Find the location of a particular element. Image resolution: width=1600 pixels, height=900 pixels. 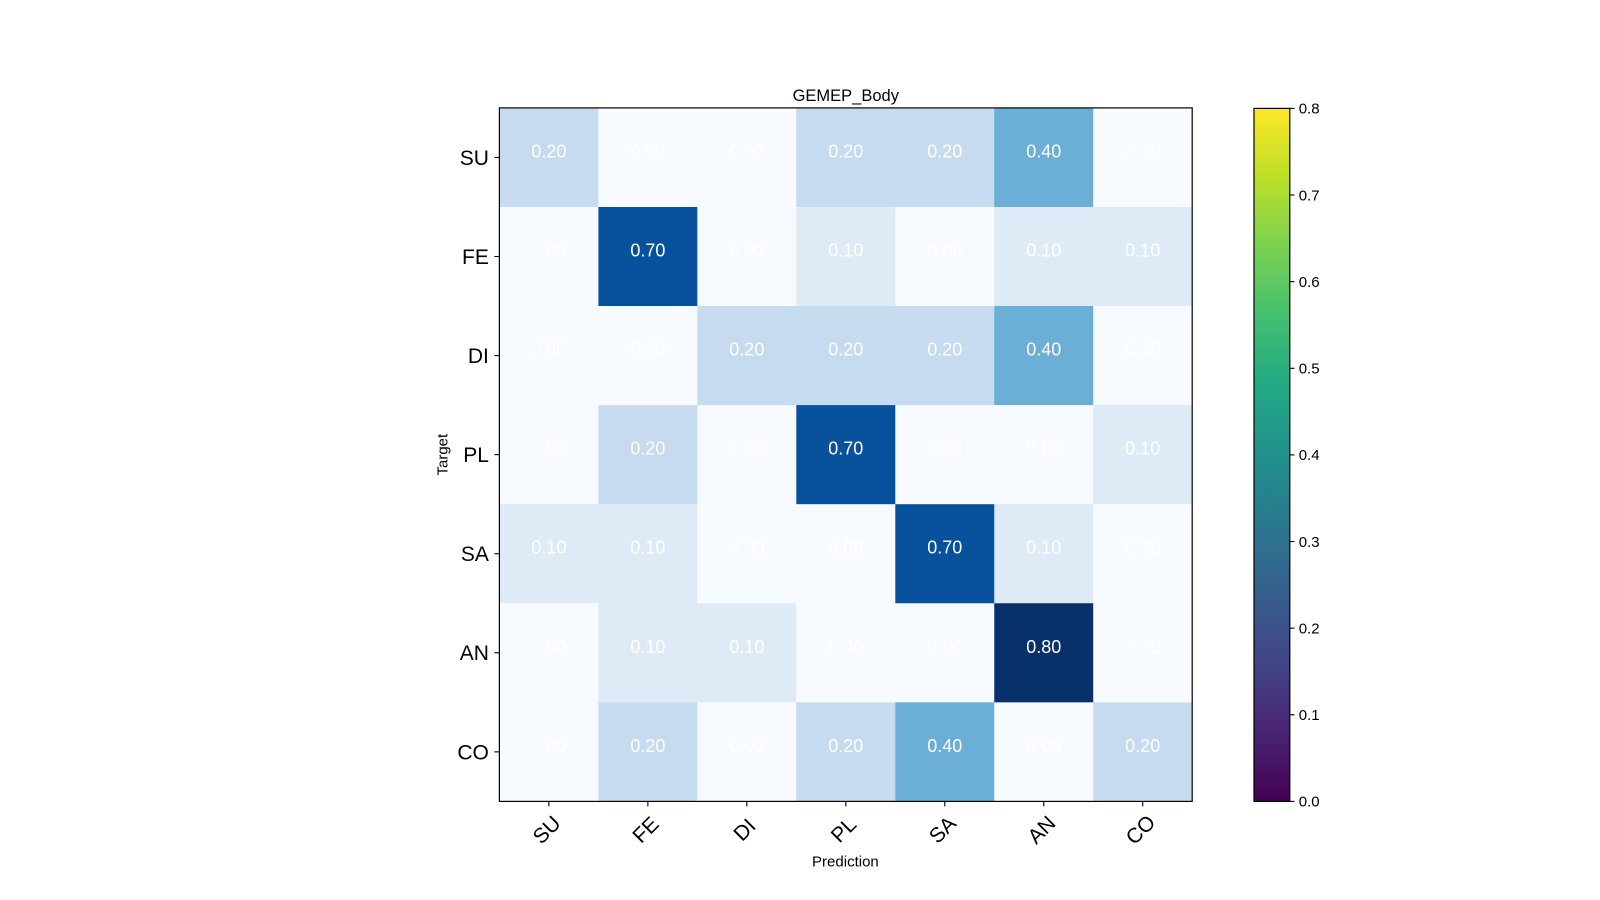

svg-text: 0.0 is located at coordinates (1309, 802).